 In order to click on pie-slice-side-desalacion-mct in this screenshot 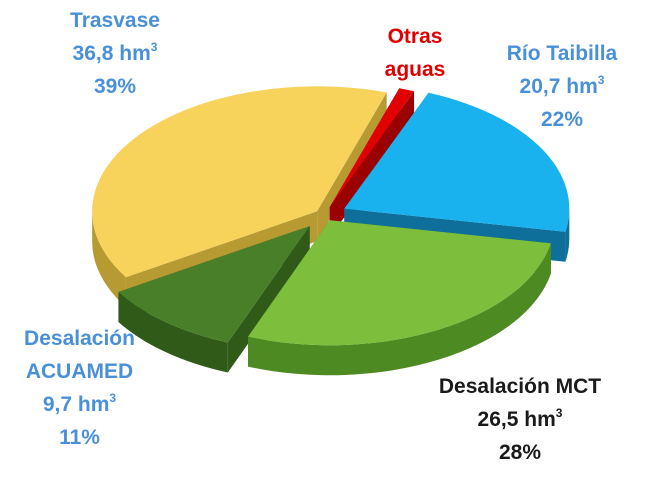, I will do `click(399, 309)`.